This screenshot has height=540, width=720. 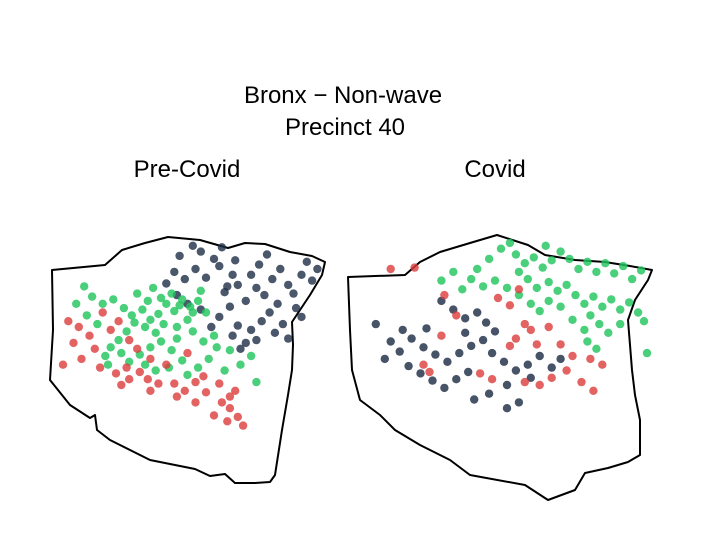 I want to click on scatter-points-covid, so click(x=511, y=325).